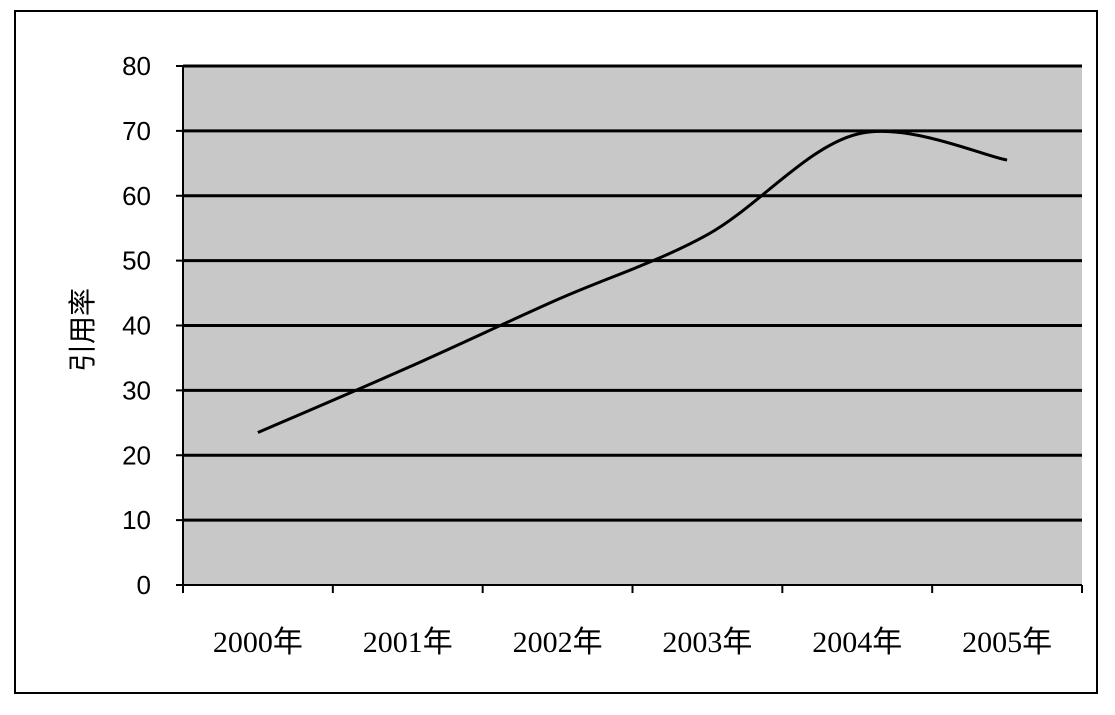 This screenshot has width=1115, height=715. Describe the element at coordinates (258, 642) in the screenshot. I see `x-tick-label: 2000年` at that location.